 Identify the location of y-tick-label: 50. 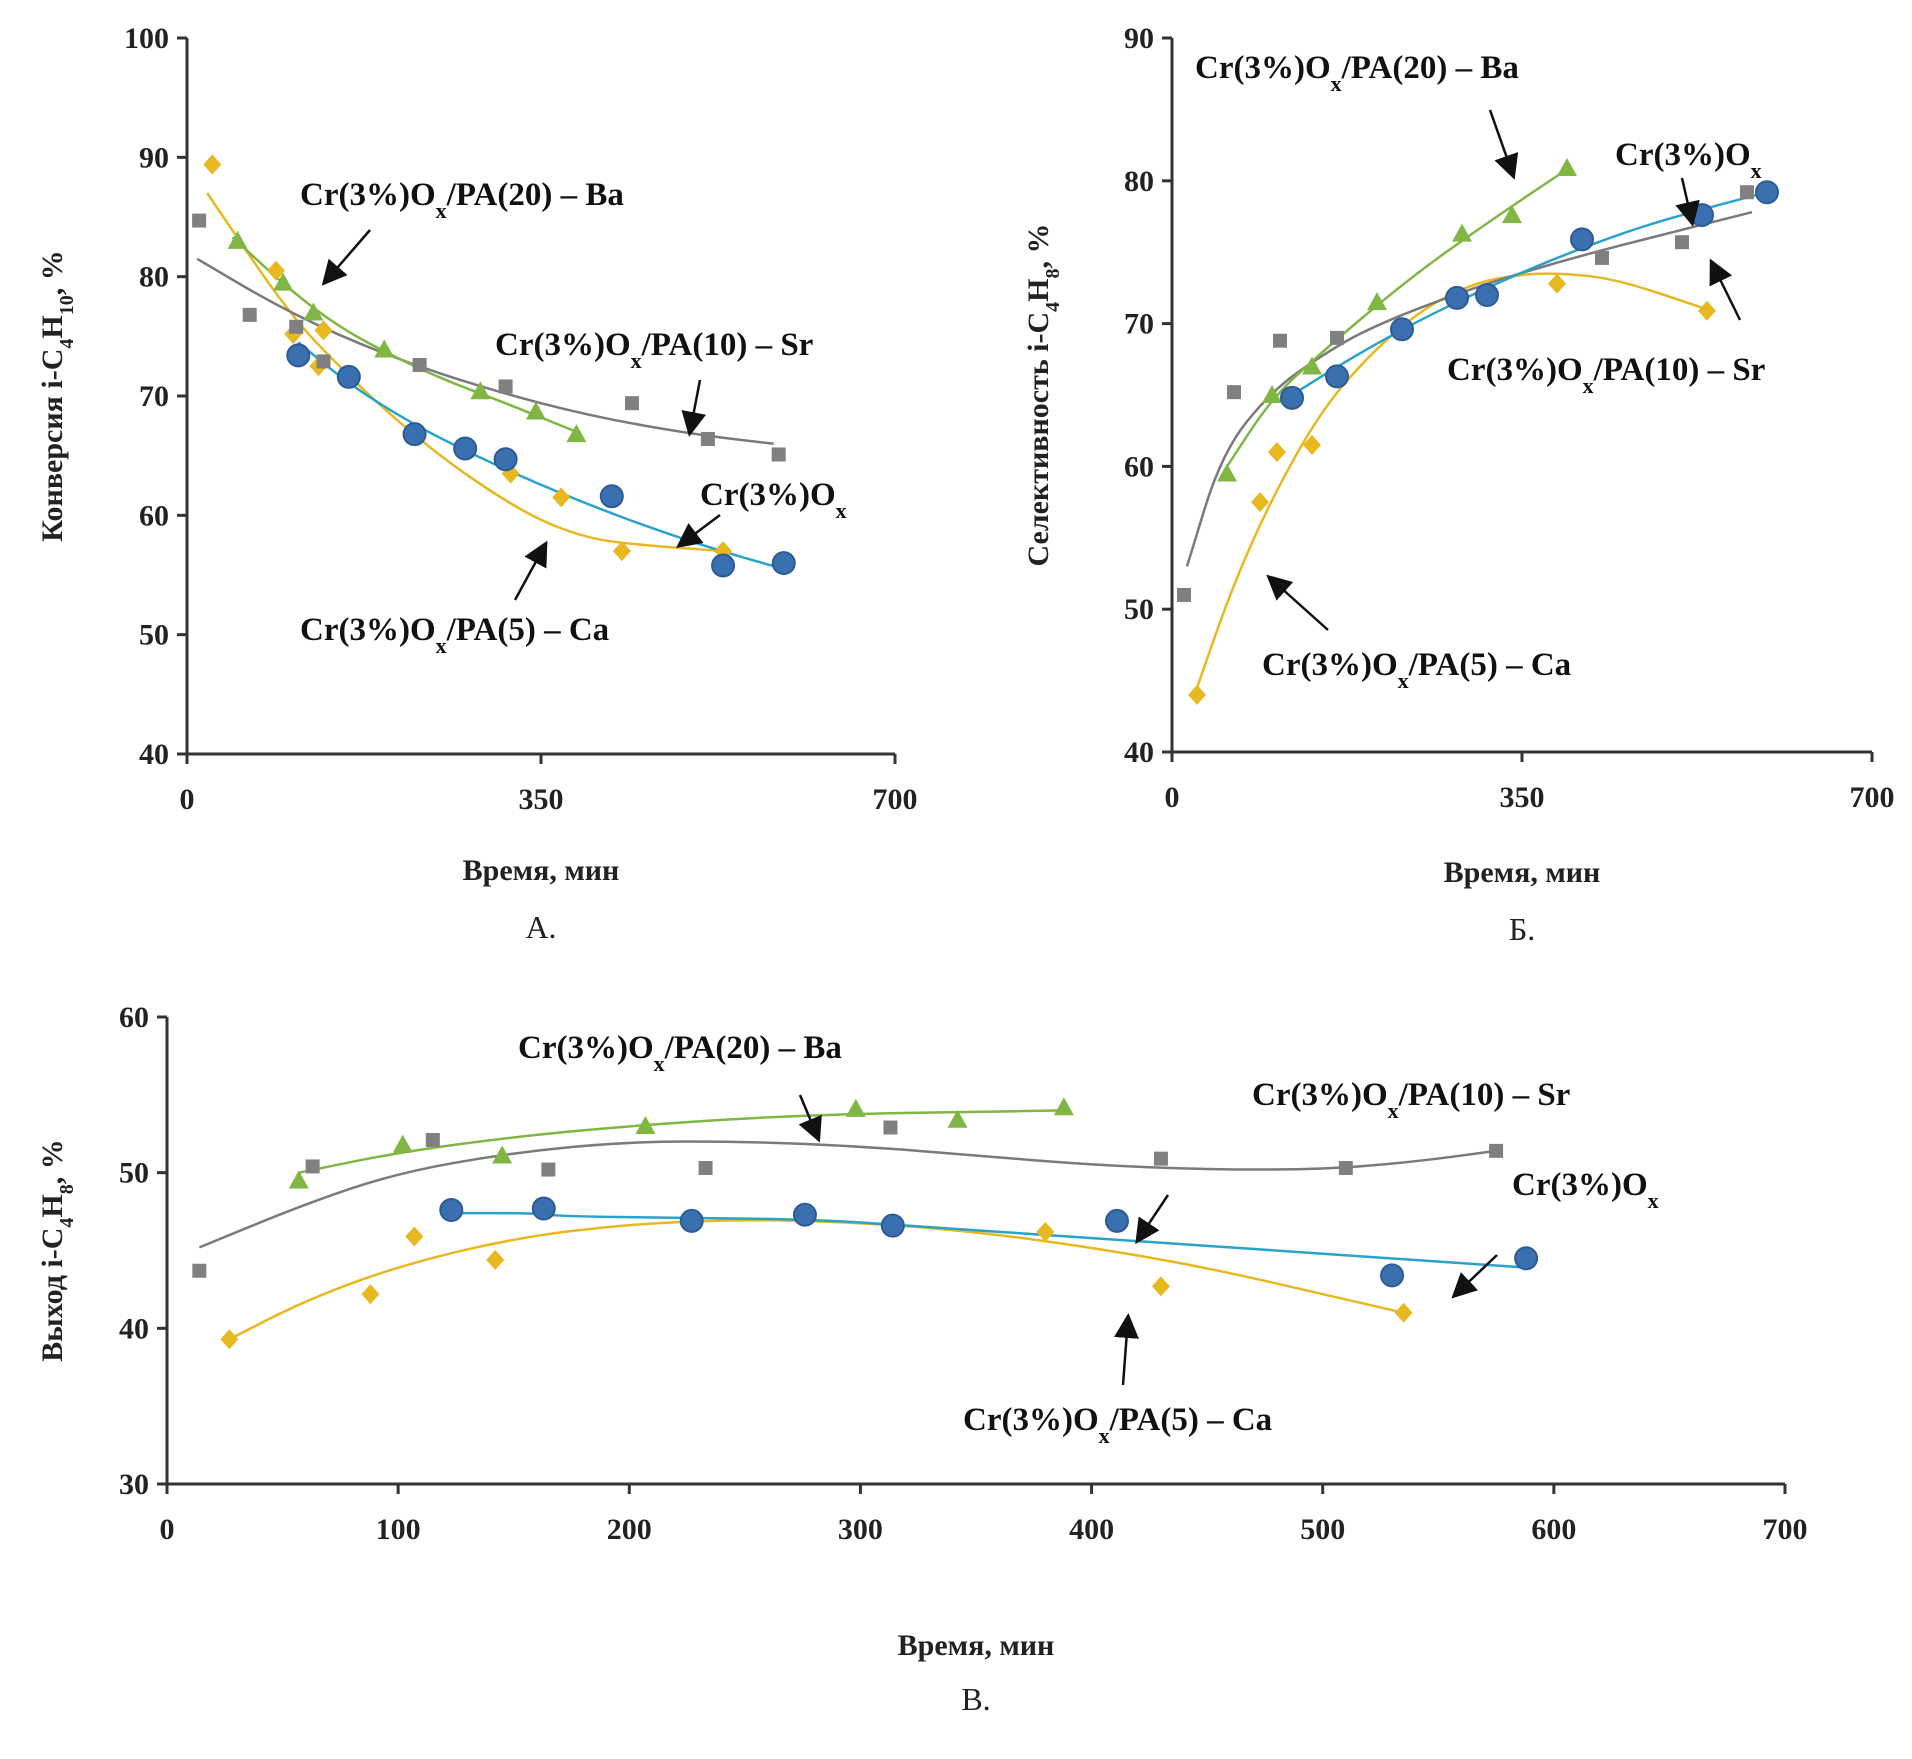
(154, 635).